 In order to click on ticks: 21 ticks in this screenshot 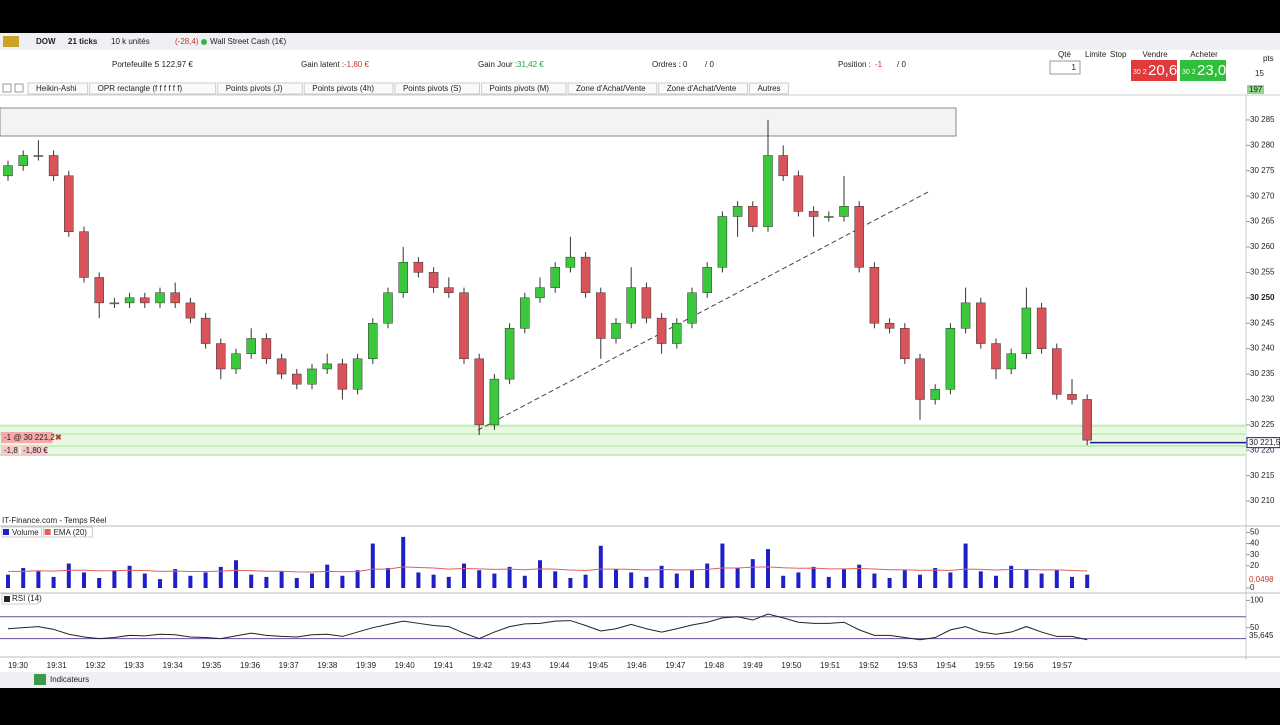, I will do `click(83, 41)`.